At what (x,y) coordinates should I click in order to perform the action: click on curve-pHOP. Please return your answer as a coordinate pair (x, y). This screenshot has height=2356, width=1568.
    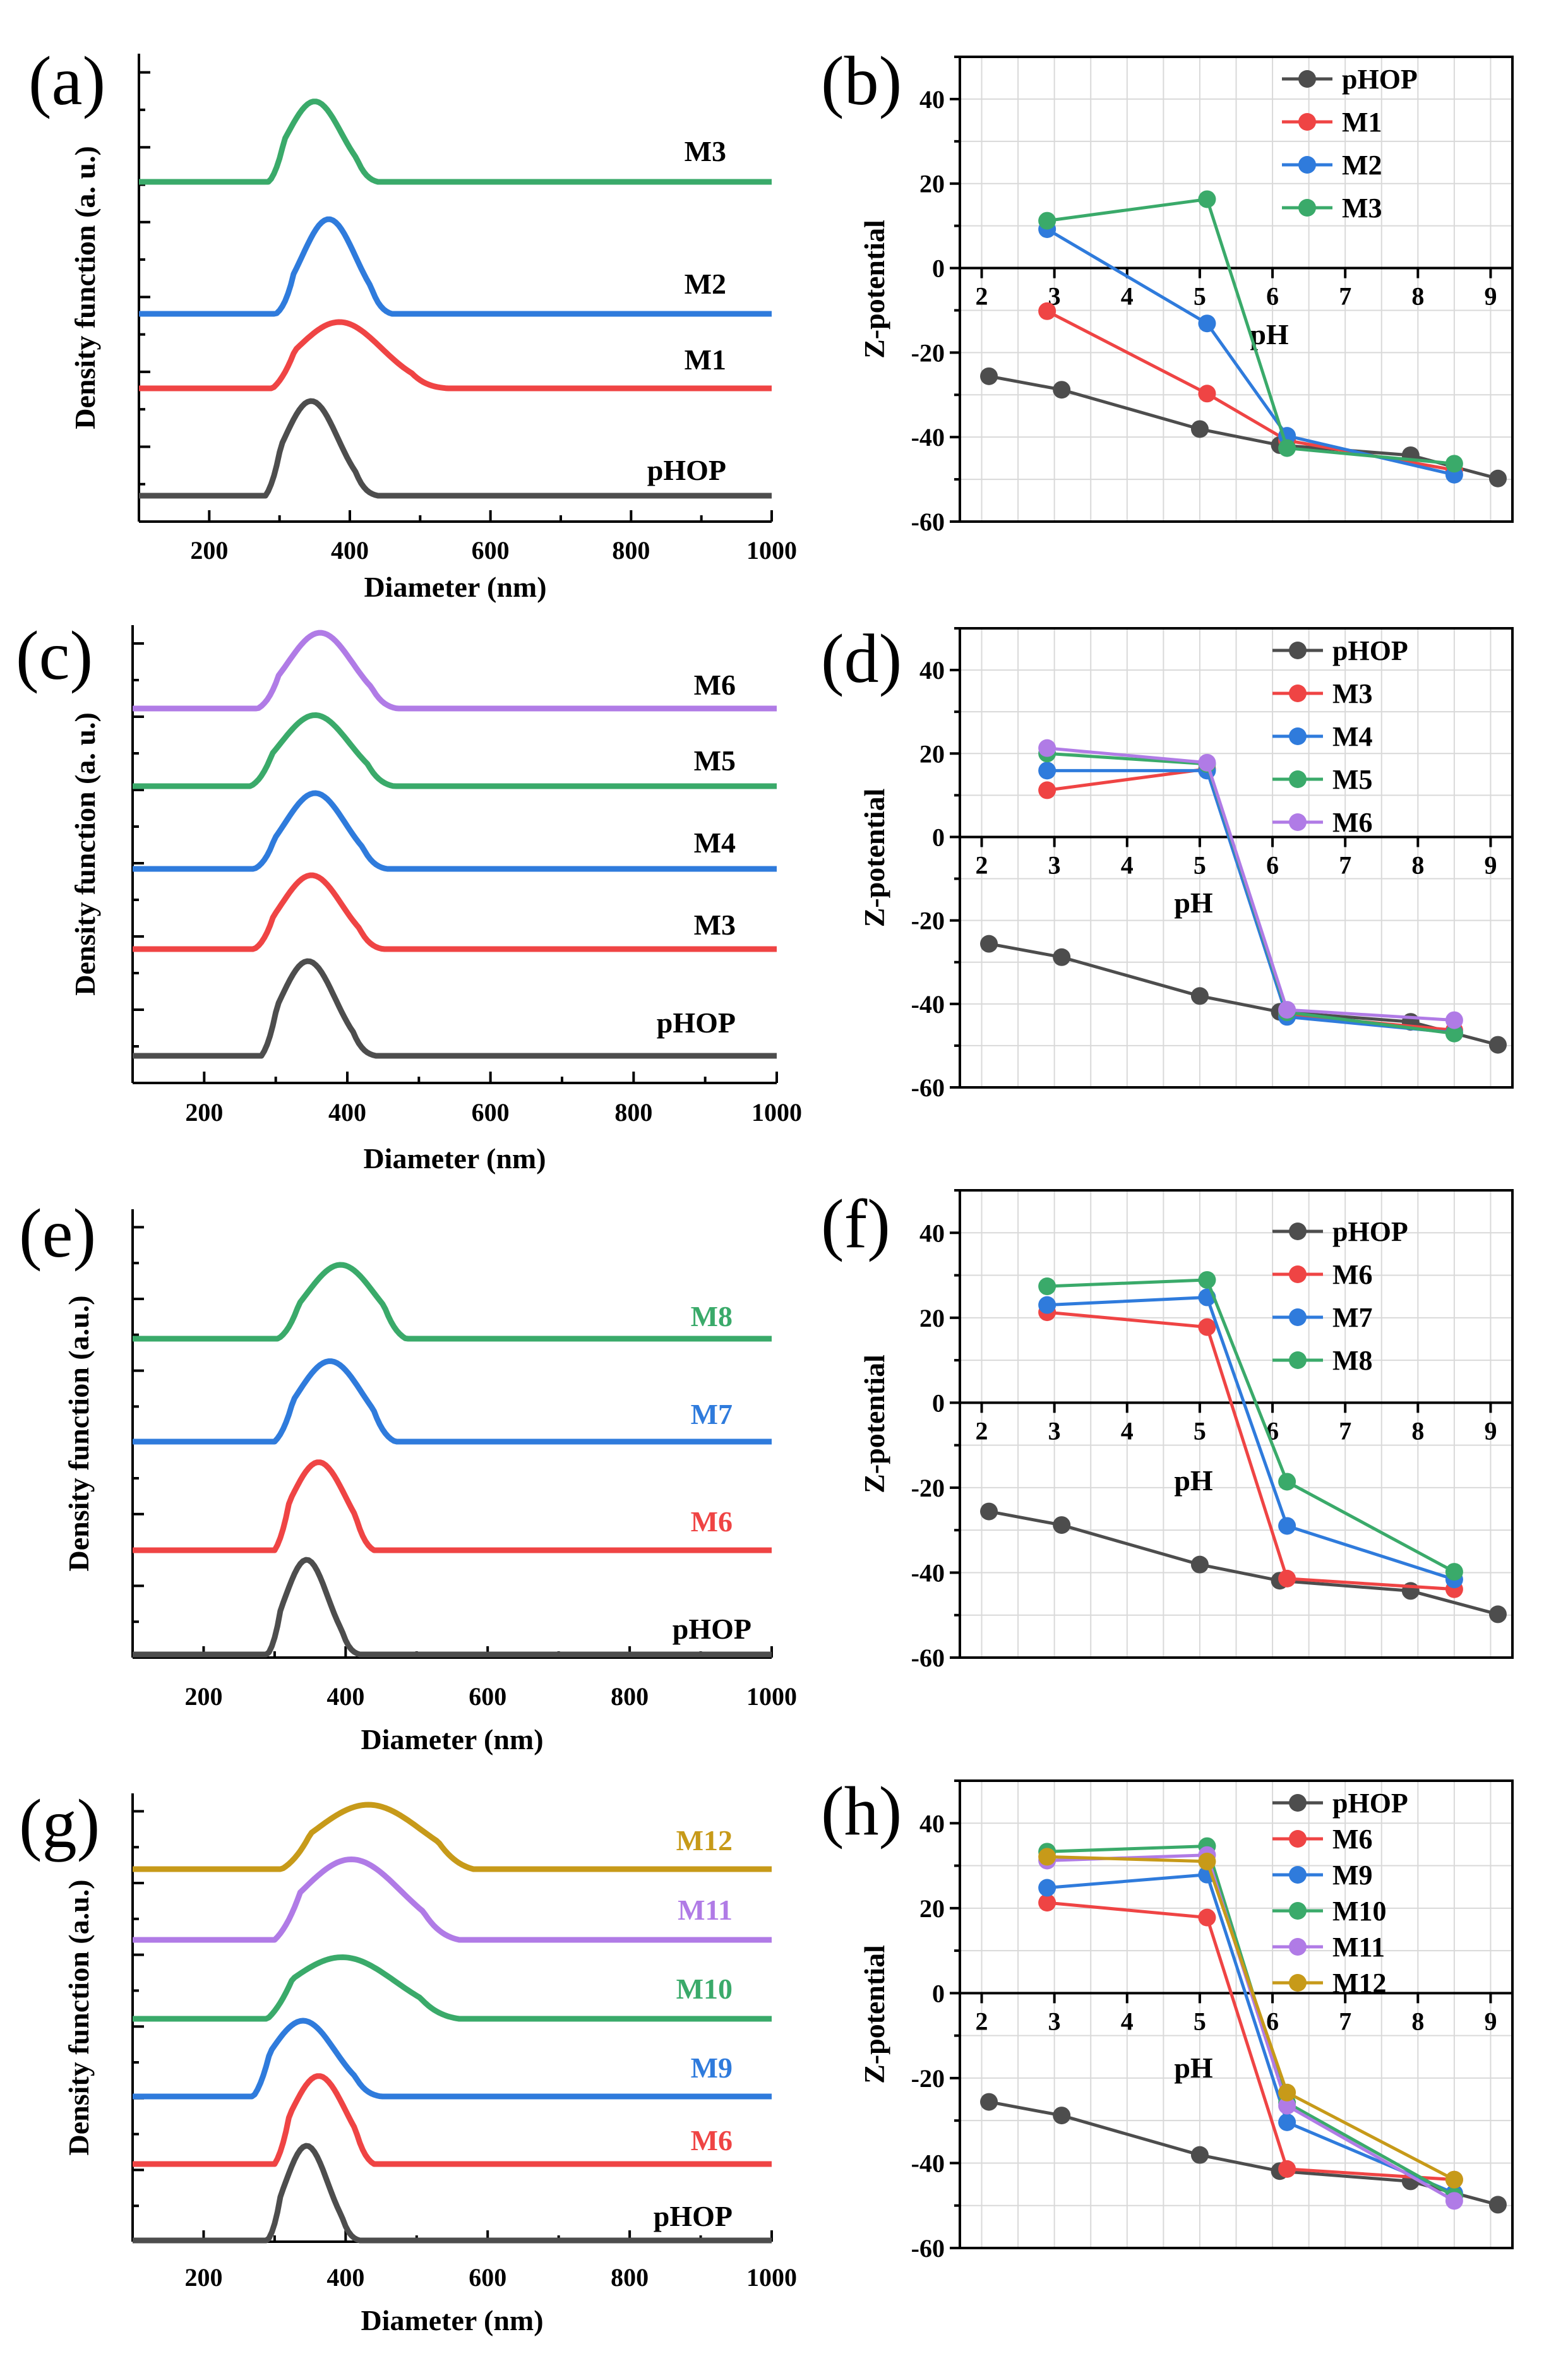
    Looking at the image, I should click on (456, 448).